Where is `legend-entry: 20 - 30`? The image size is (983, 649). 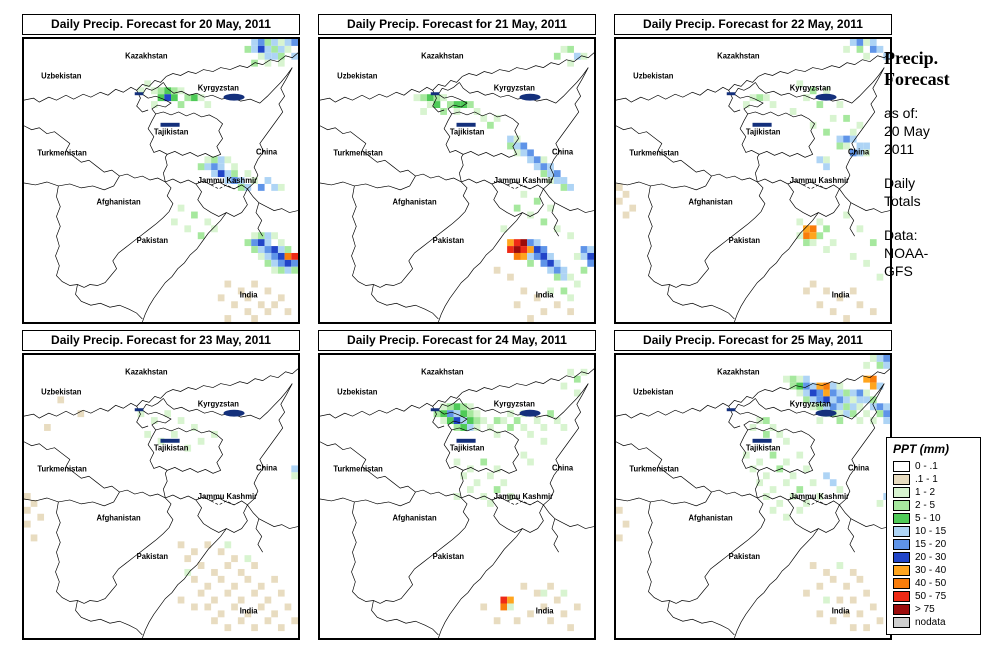 legend-entry: 20 - 30 is located at coordinates (934, 557).